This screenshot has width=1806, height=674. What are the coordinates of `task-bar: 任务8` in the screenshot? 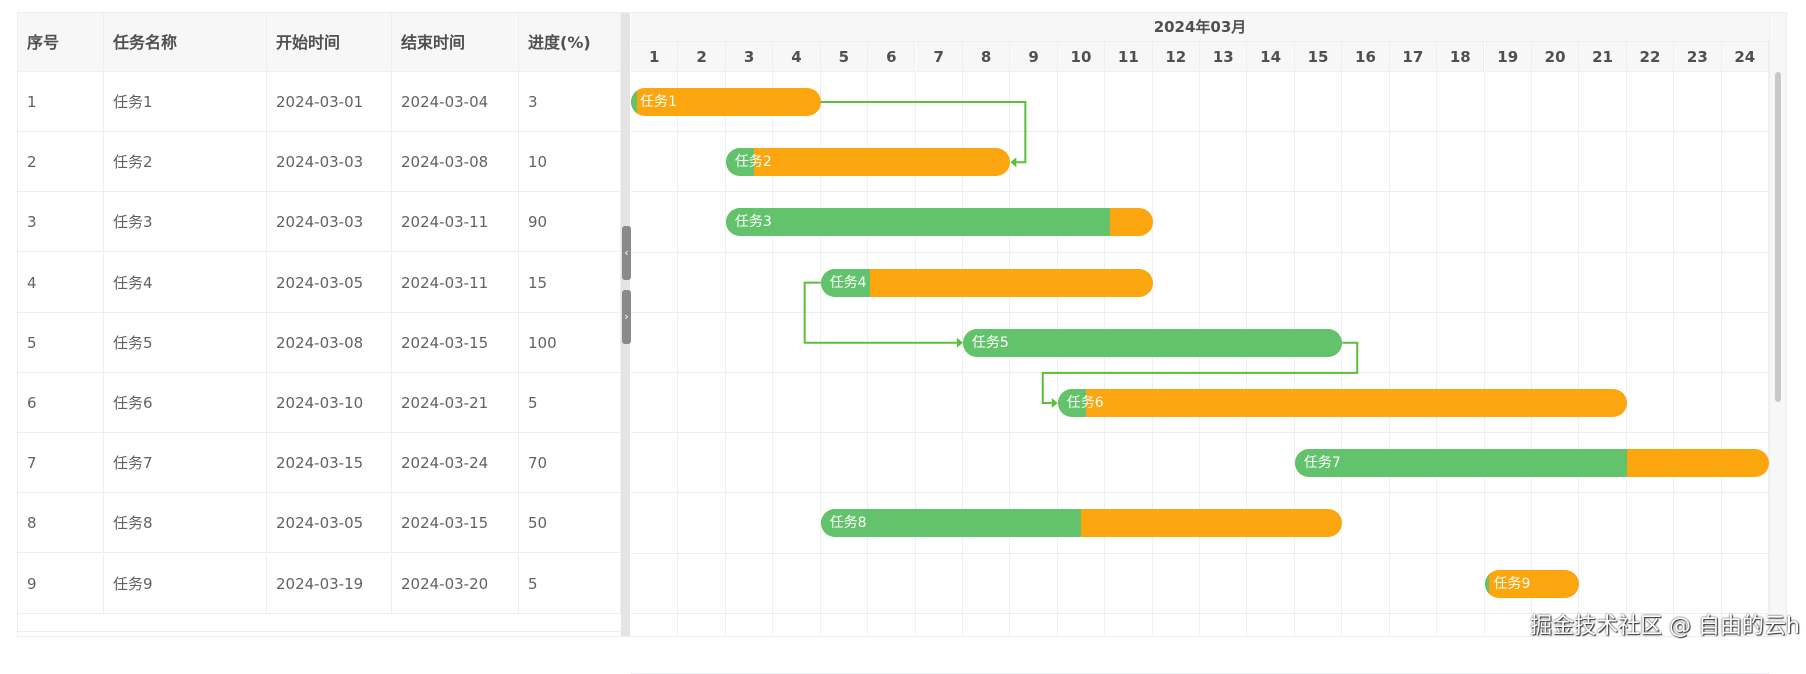 It's located at (1081, 523).